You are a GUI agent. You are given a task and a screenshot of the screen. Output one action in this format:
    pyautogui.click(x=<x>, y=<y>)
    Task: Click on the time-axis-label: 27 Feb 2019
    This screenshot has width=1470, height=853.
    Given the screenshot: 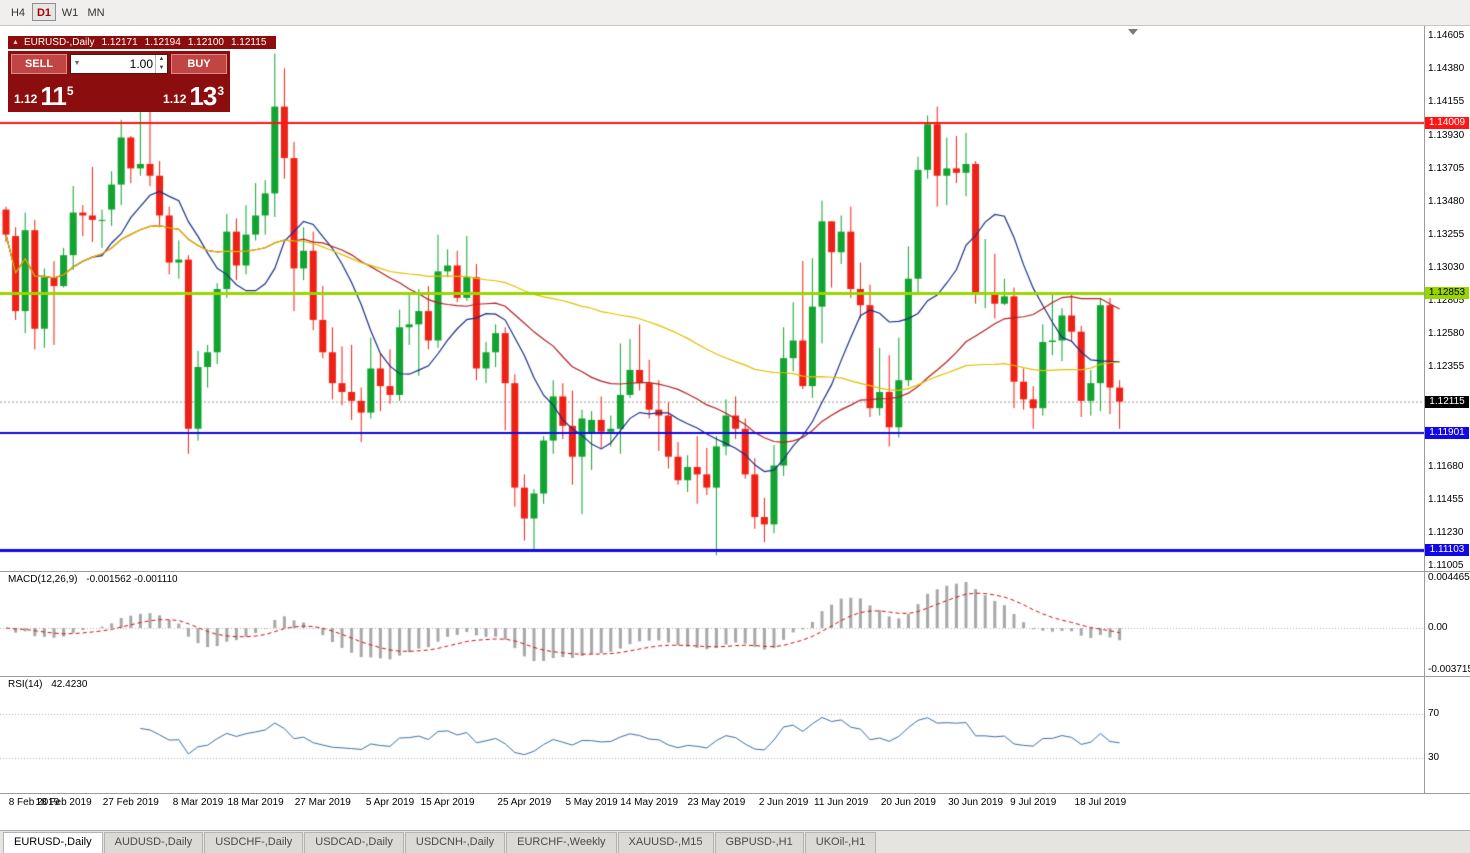 What is the action you would take?
    pyautogui.click(x=130, y=802)
    